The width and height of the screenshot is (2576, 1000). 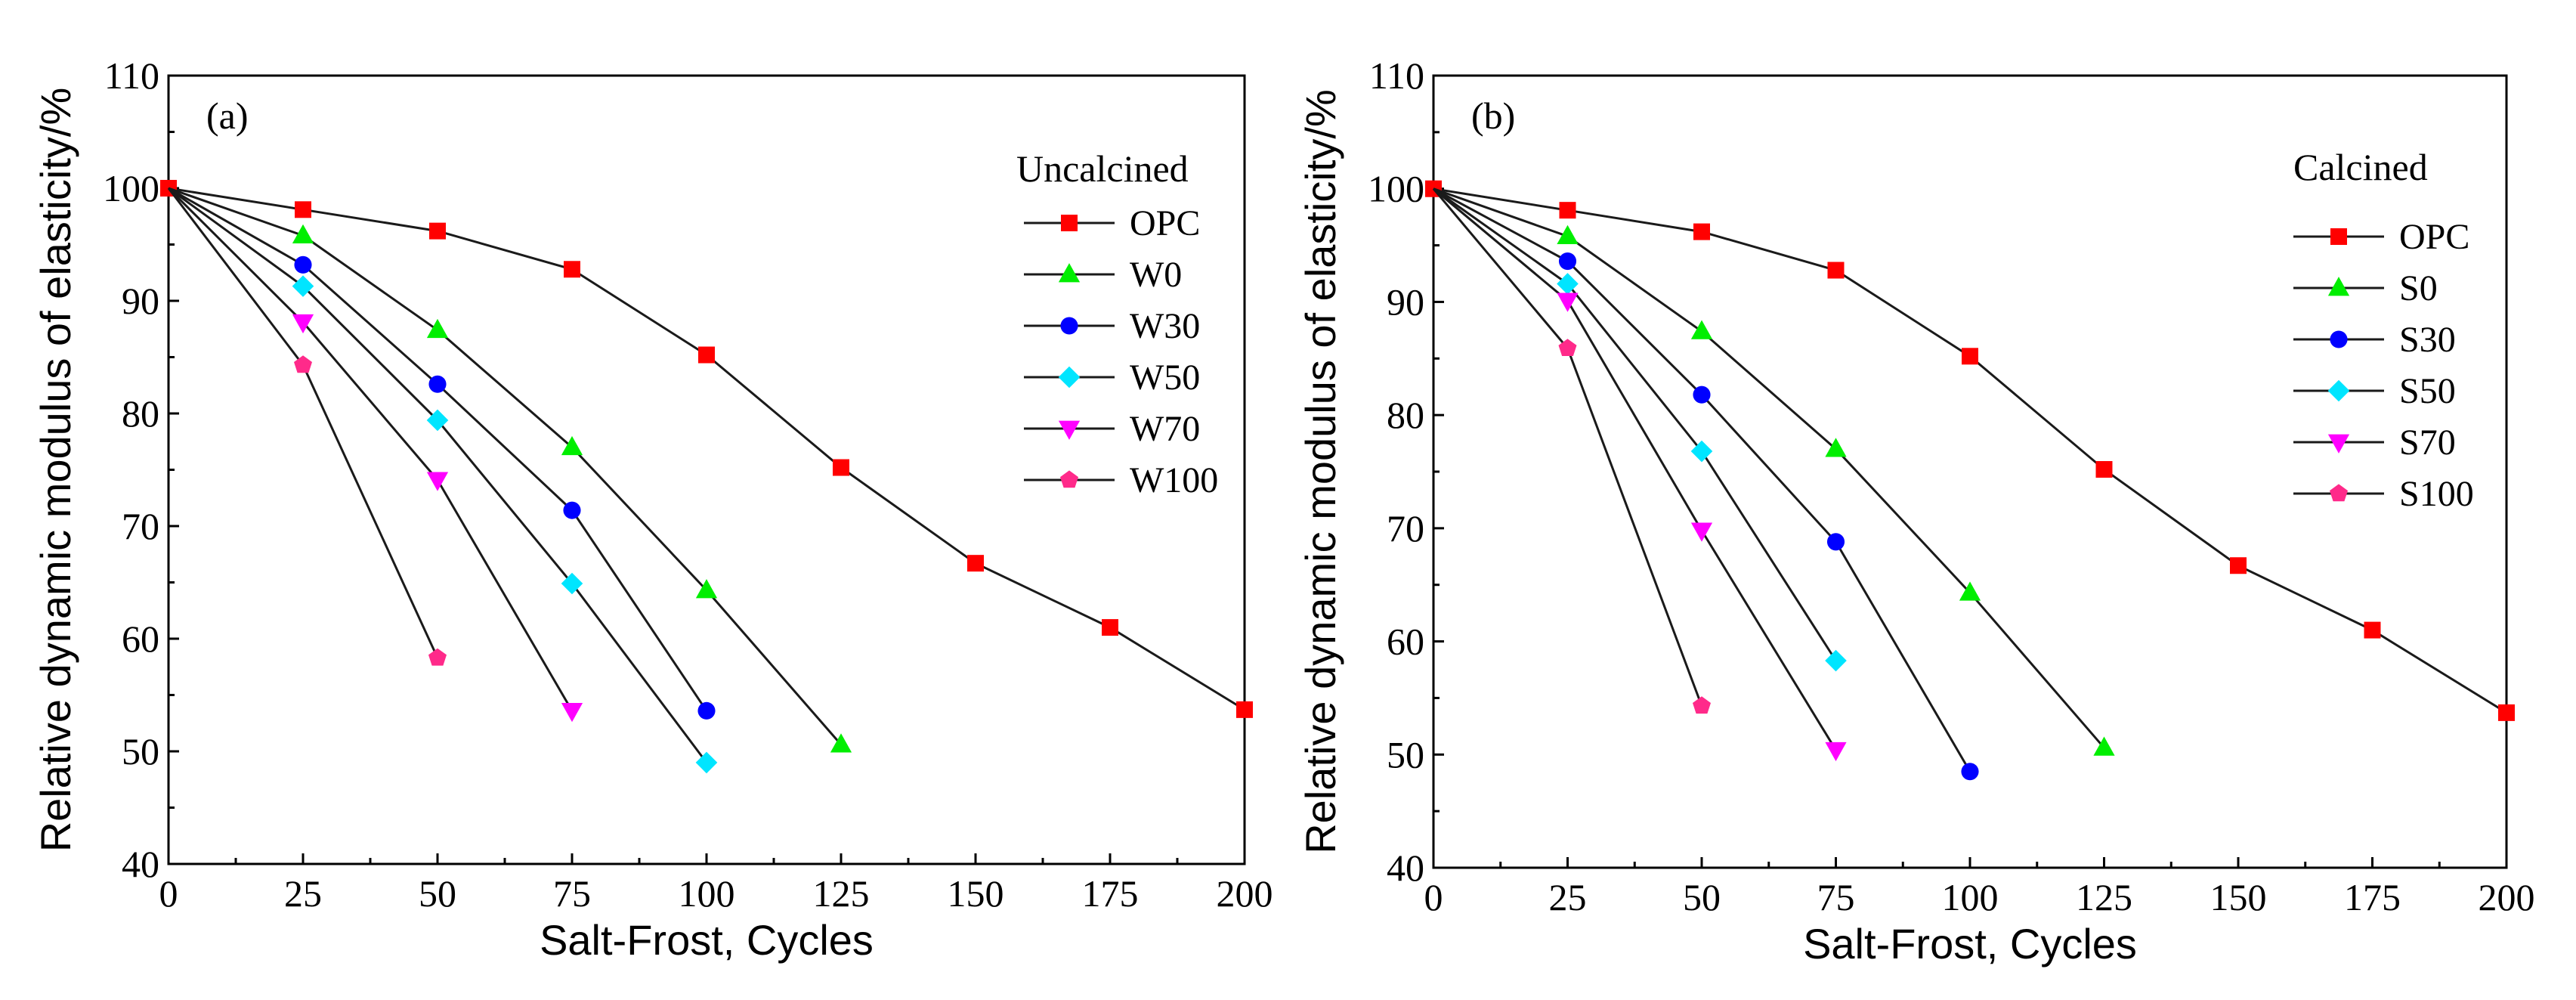 I want to click on legend-item: OPC, so click(x=1112, y=223).